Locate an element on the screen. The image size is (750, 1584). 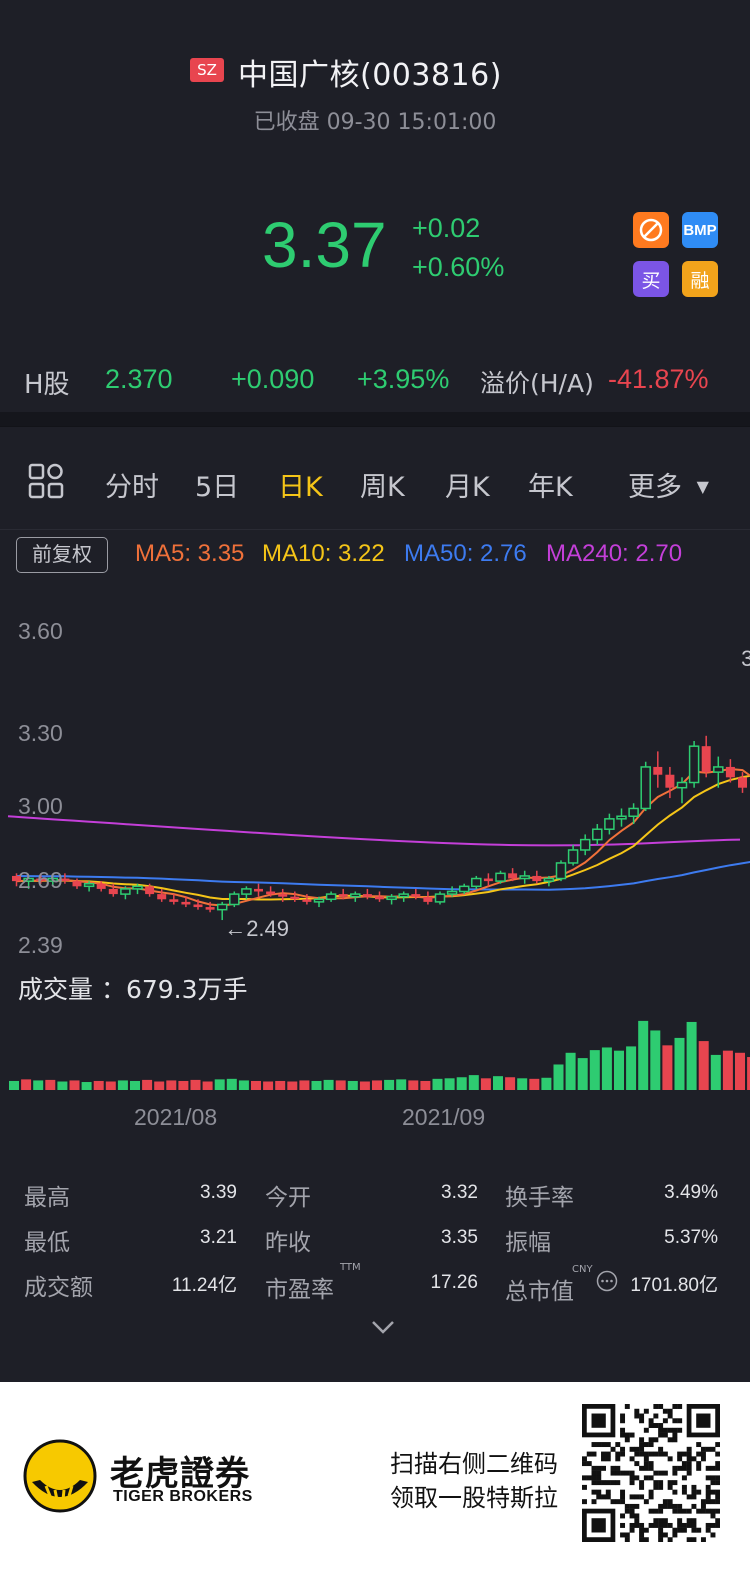
stat-low-value: 3.21 is located at coordinates (218, 1237).